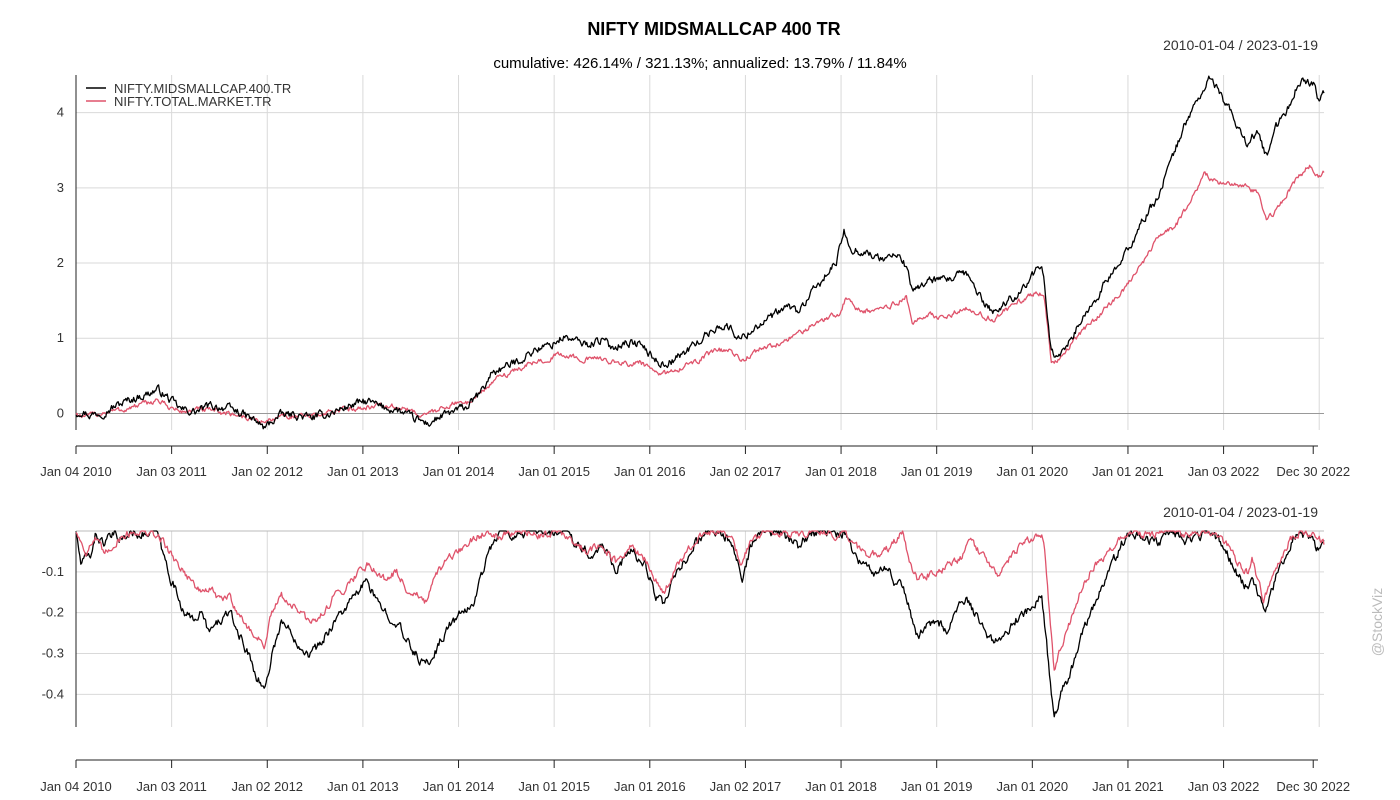 The height and width of the screenshot is (800, 1400). Describe the element at coordinates (202, 88) in the screenshot. I see `legend-label-midsmallcap: NIFTY.MIDSMALLCAP.400.TR` at that location.